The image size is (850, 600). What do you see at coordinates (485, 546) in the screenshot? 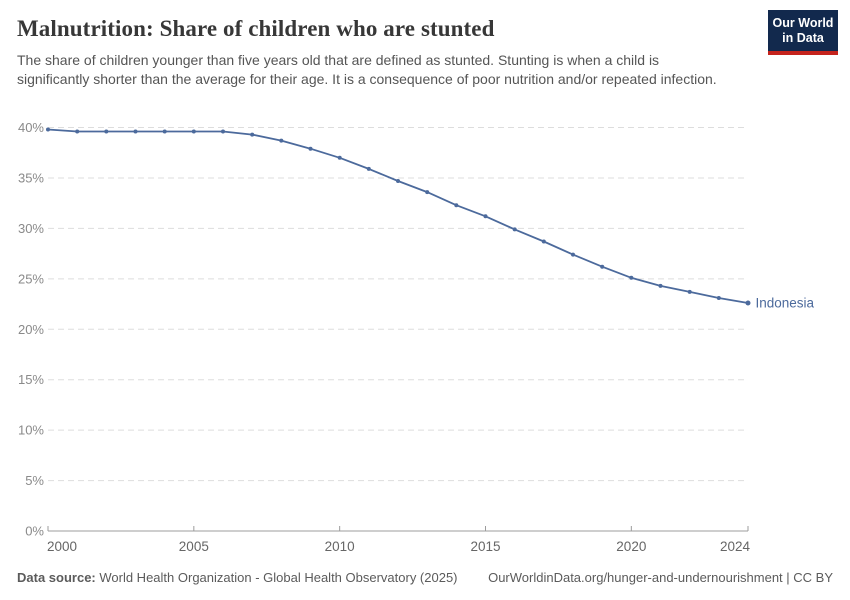
I see `x-axis-label: 2015` at bounding box center [485, 546].